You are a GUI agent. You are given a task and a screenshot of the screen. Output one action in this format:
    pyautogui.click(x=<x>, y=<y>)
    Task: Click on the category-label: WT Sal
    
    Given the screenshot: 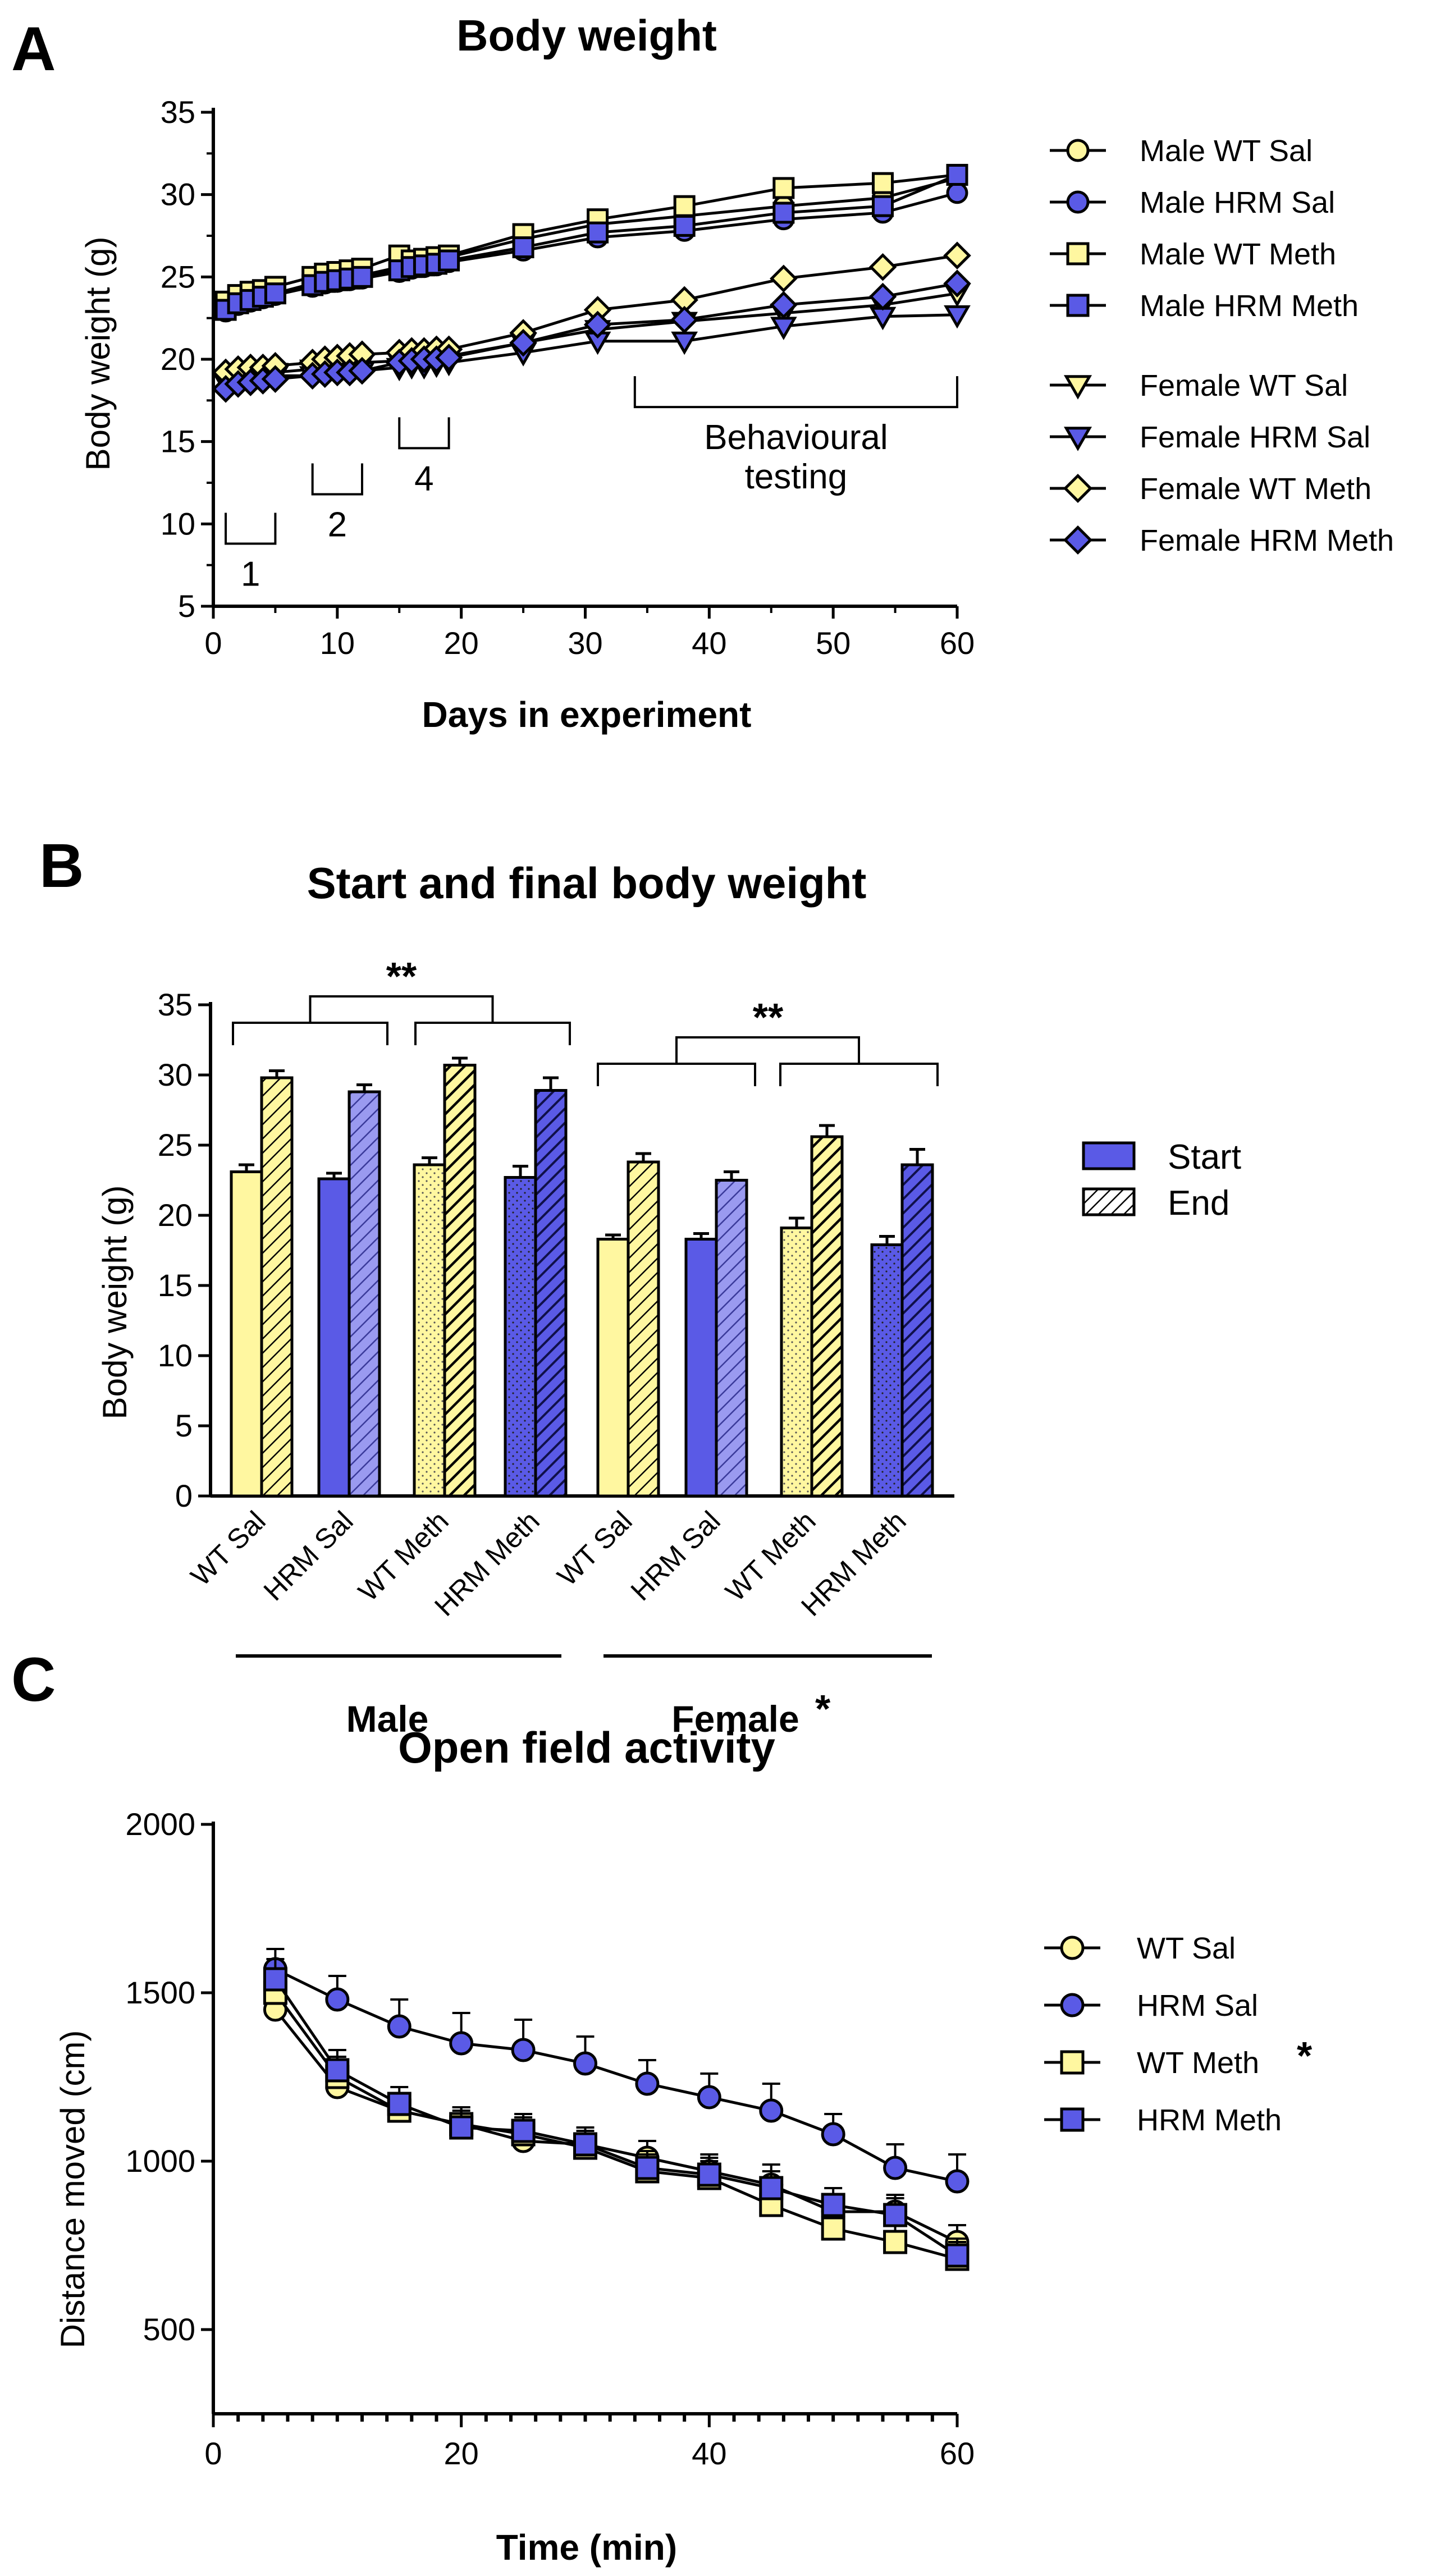 What is the action you would take?
    pyautogui.click(x=228, y=1548)
    